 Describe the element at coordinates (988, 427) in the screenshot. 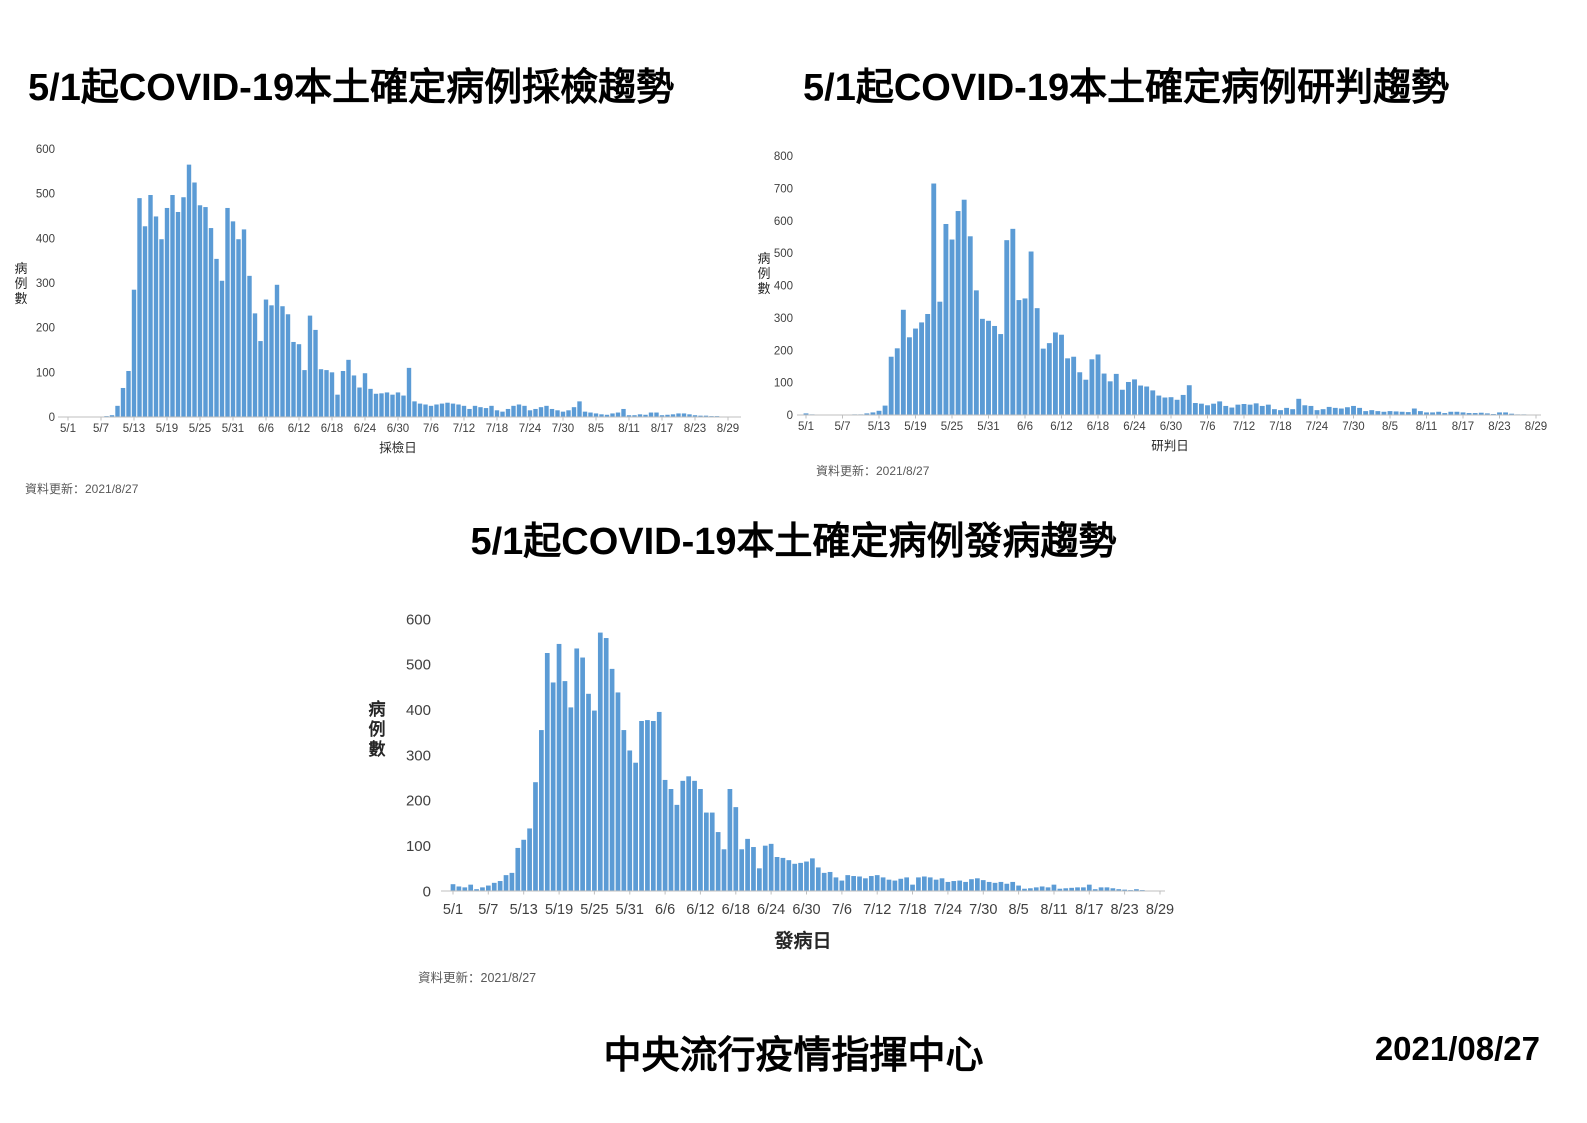

I see `svg-text: 5/31` at that location.